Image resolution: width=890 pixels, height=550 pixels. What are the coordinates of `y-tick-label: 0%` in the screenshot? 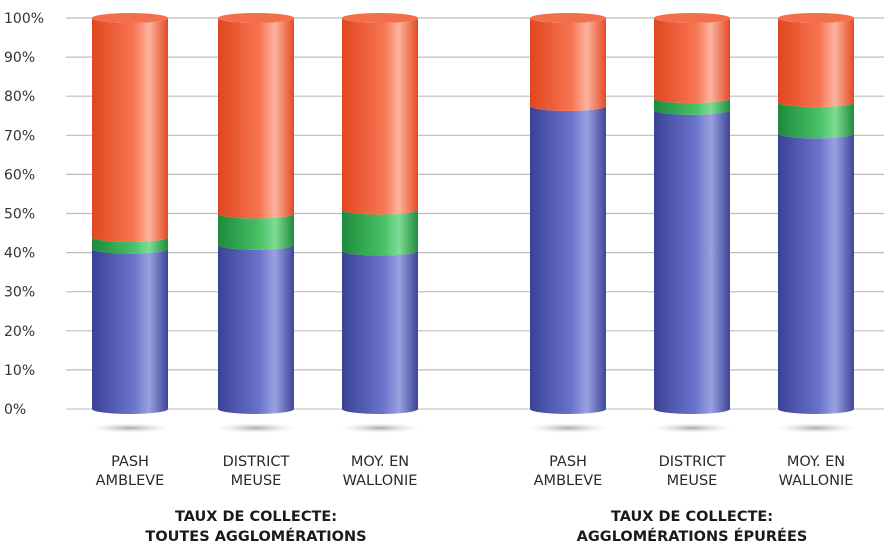 It's located at (15, 410).